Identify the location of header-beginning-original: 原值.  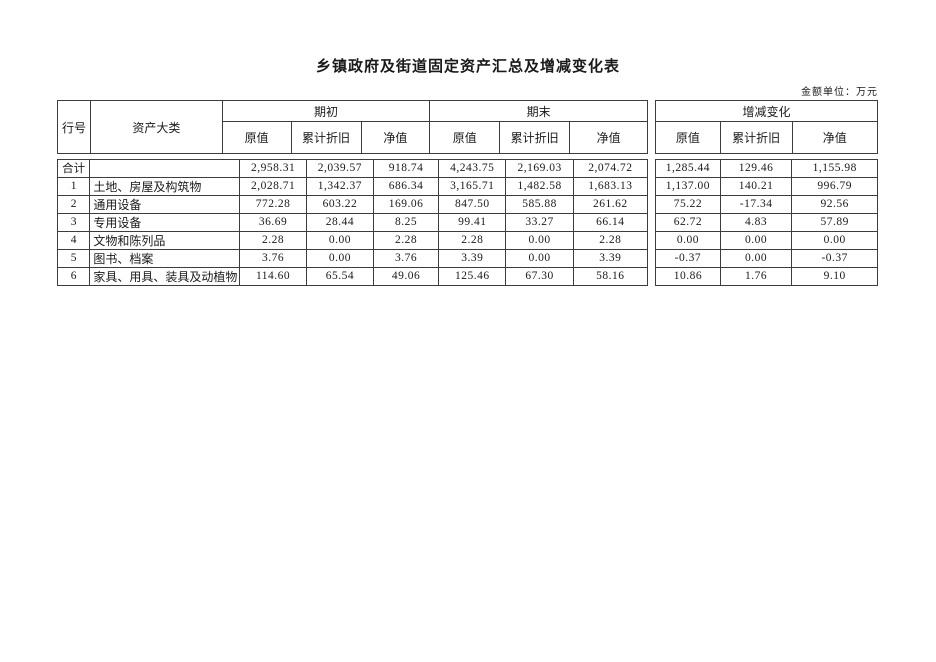
(256, 137).